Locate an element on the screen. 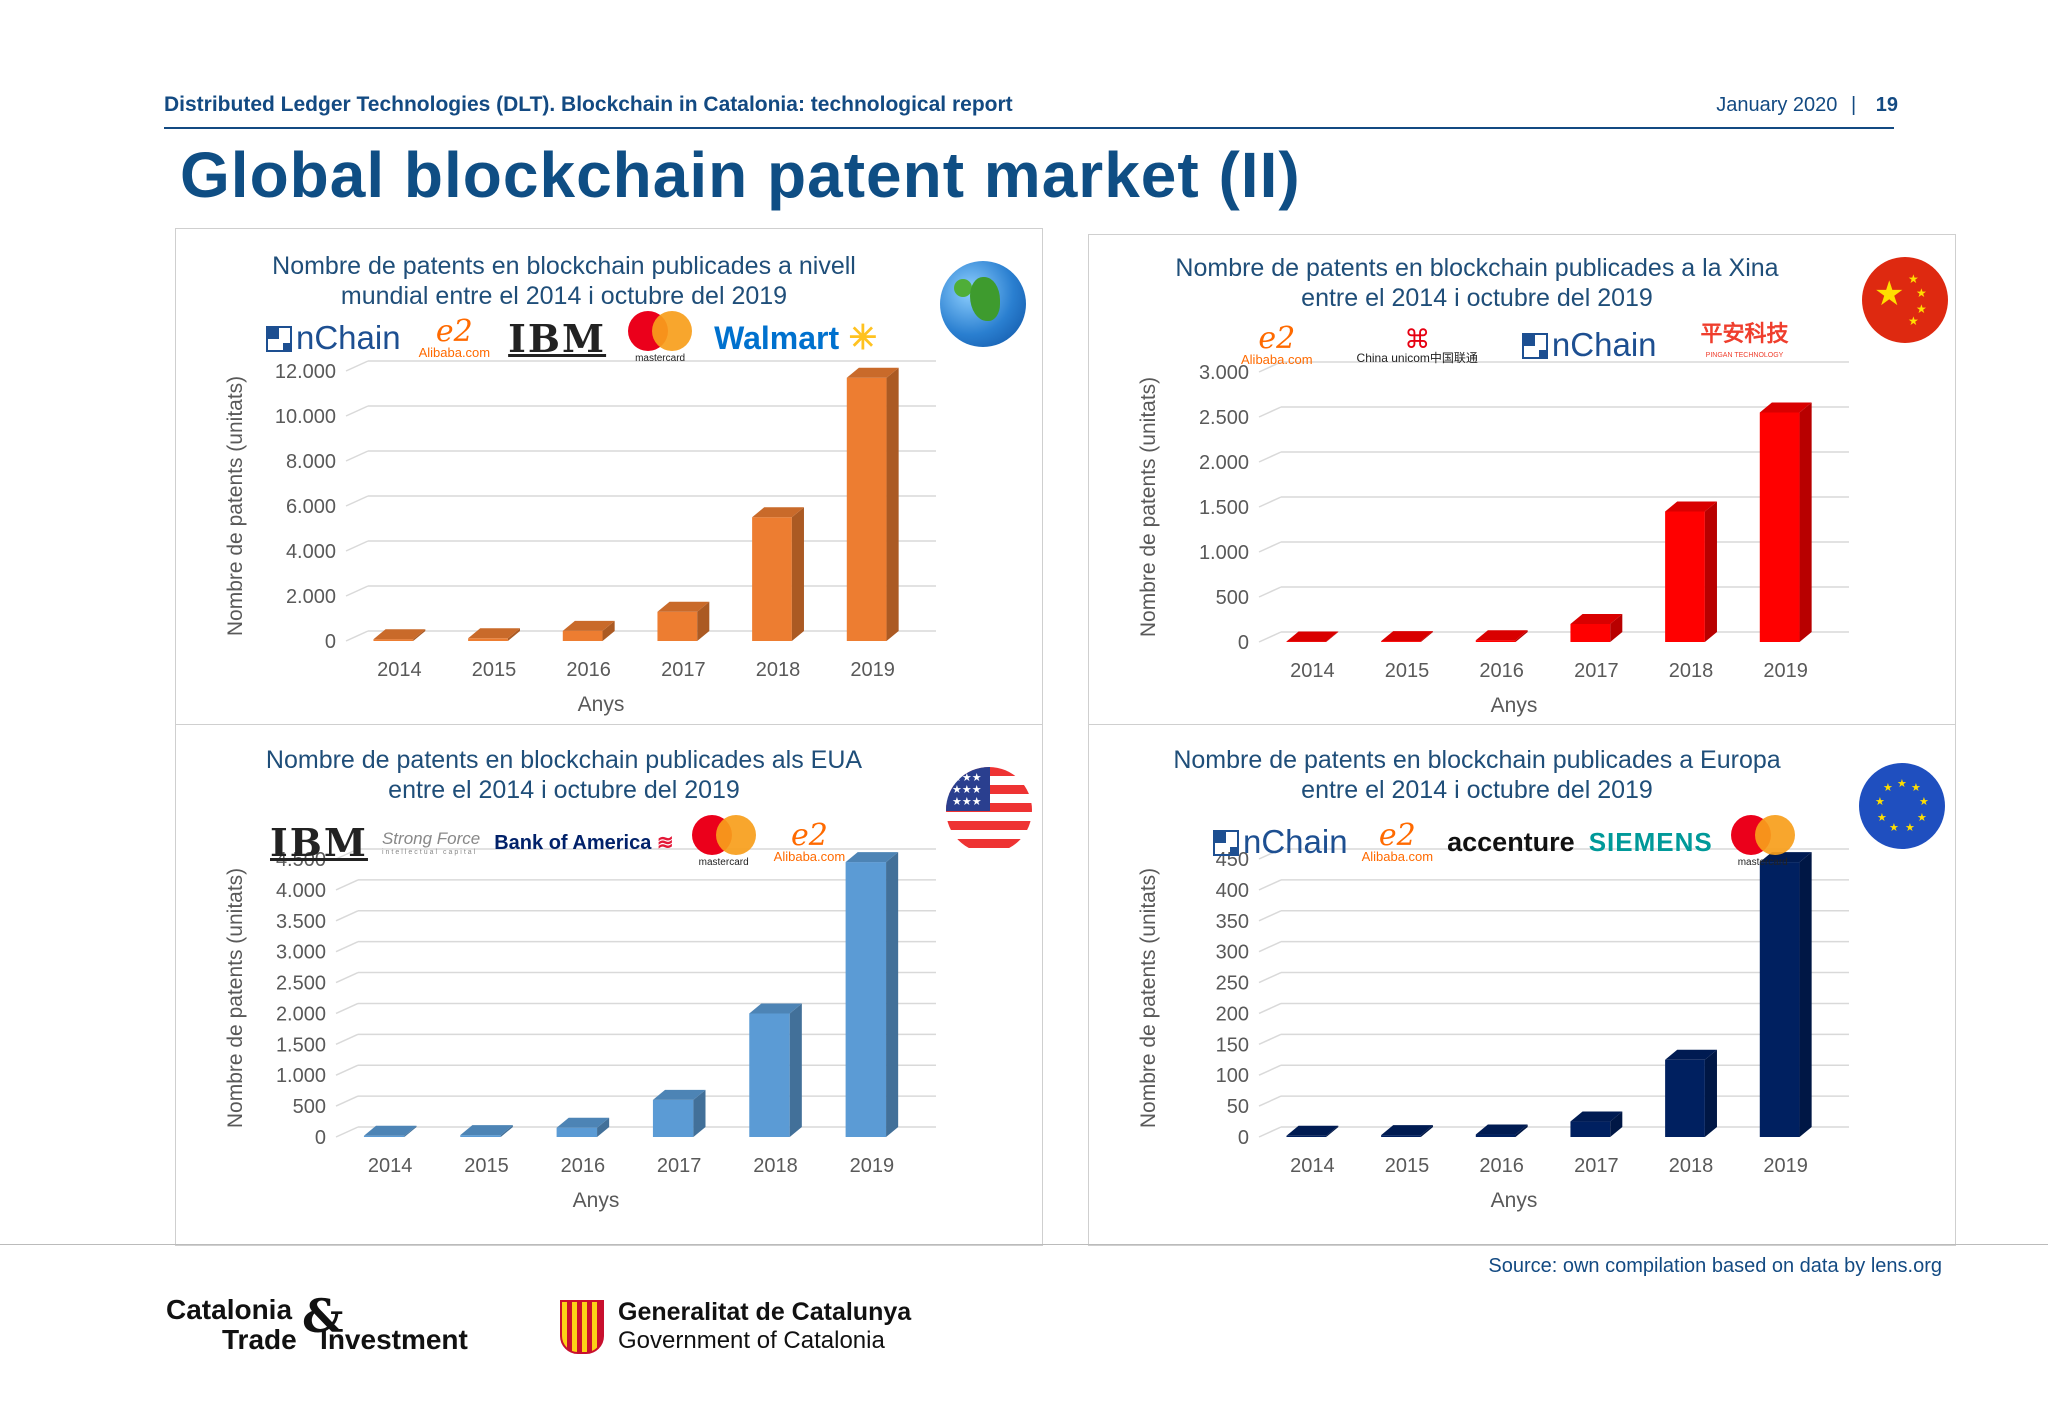 Image resolution: width=2048 pixels, height=1418 pixels. bank-of-america-logo: Bank of America ≋ is located at coordinates (584, 842).